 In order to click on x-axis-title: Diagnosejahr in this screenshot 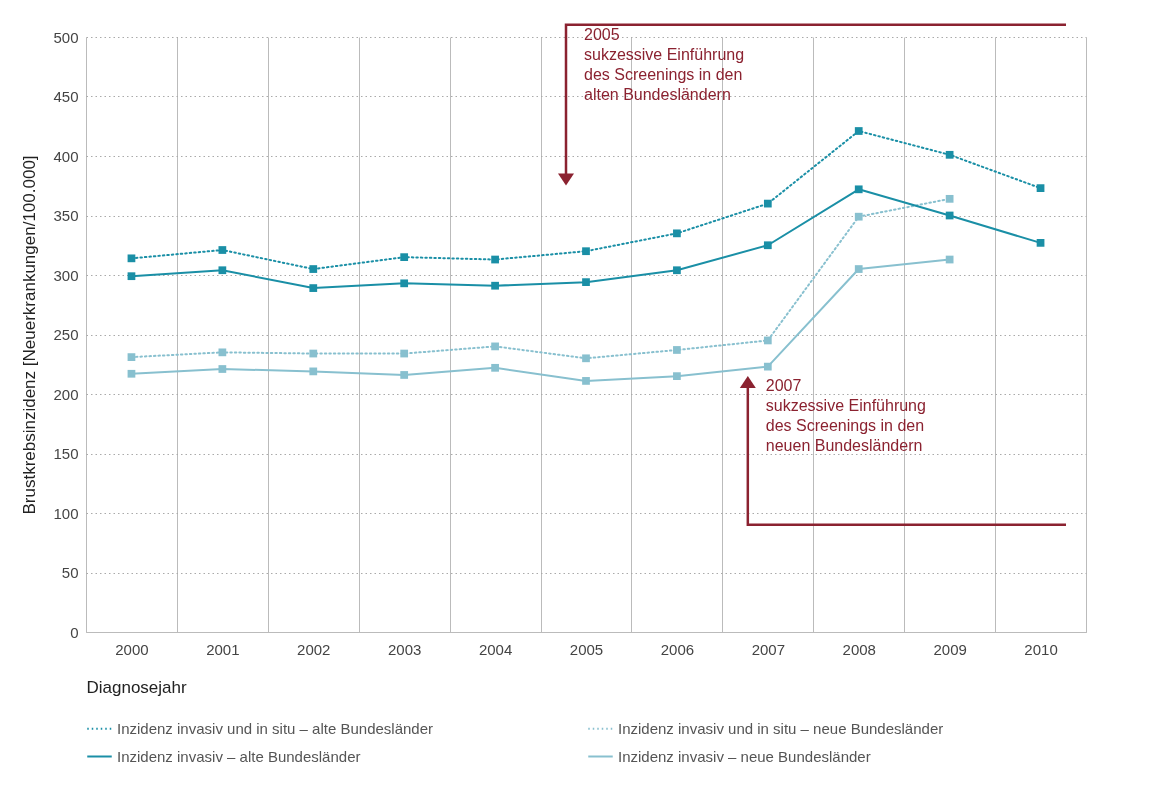, I will do `click(137, 687)`.